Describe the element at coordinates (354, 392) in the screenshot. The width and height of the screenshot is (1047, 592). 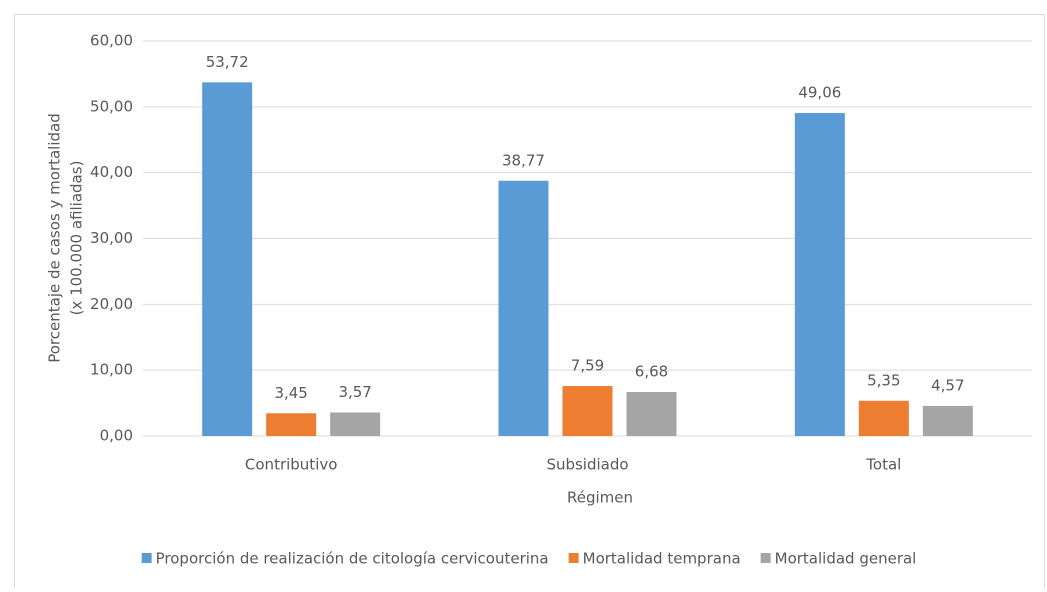
I see `value-label: 3,57` at that location.